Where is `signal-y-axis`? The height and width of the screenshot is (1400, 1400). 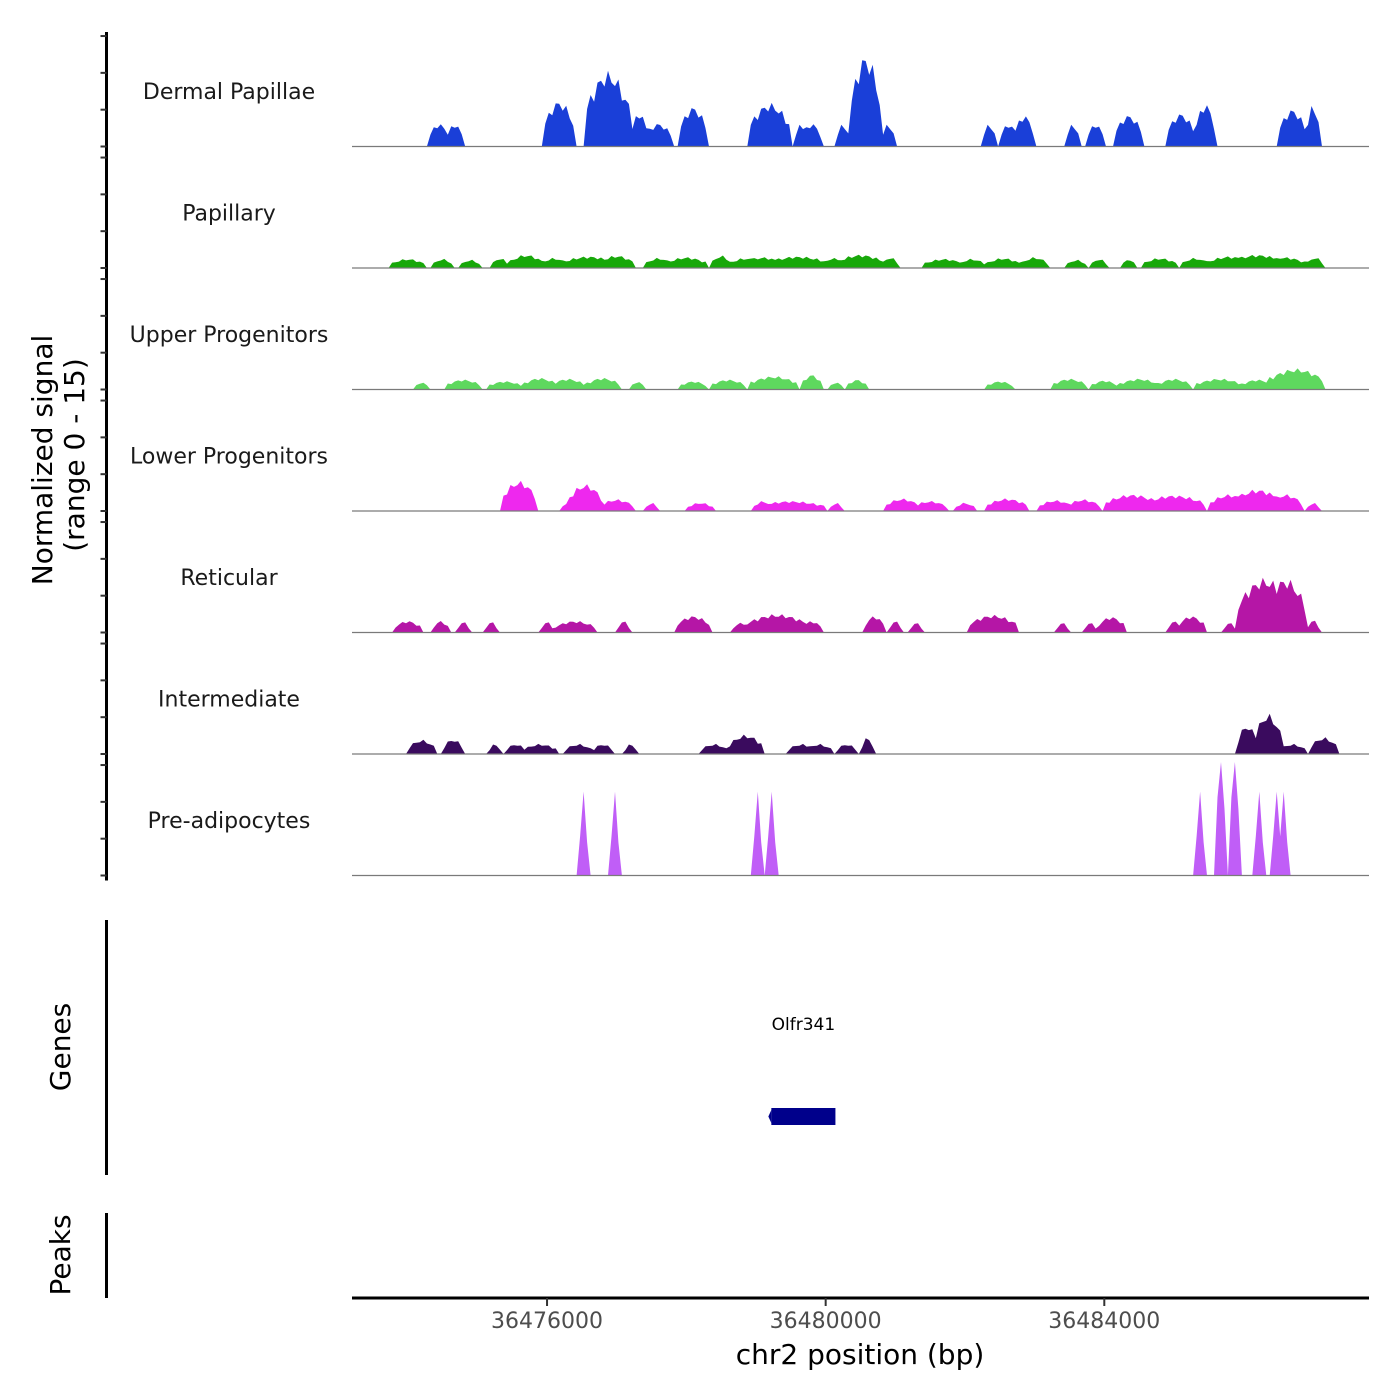
signal-y-axis is located at coordinates (104, 456).